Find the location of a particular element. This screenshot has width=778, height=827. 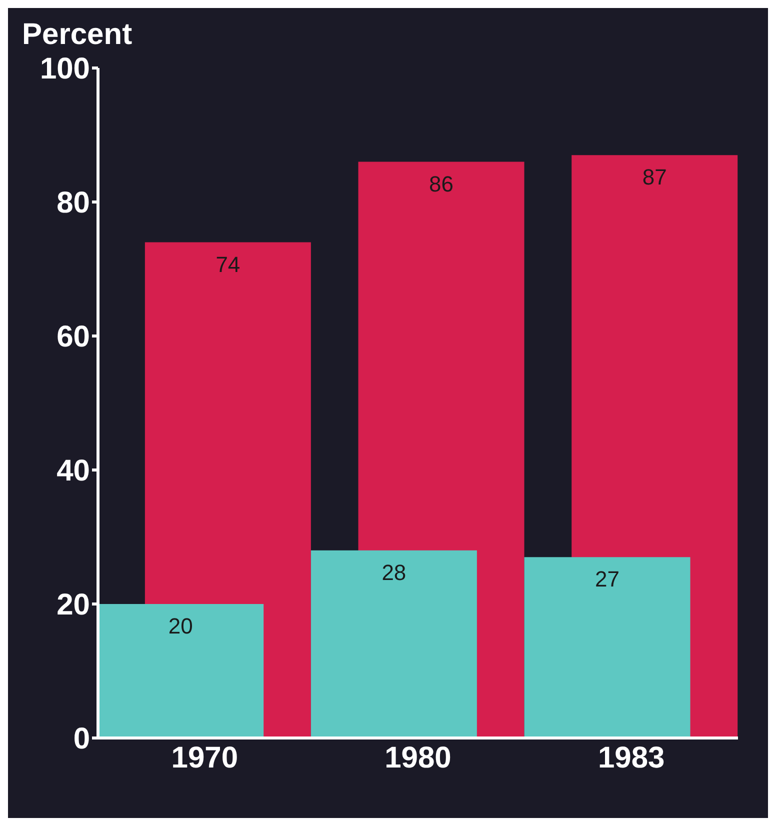

data-label: 20 is located at coordinates (180, 626).